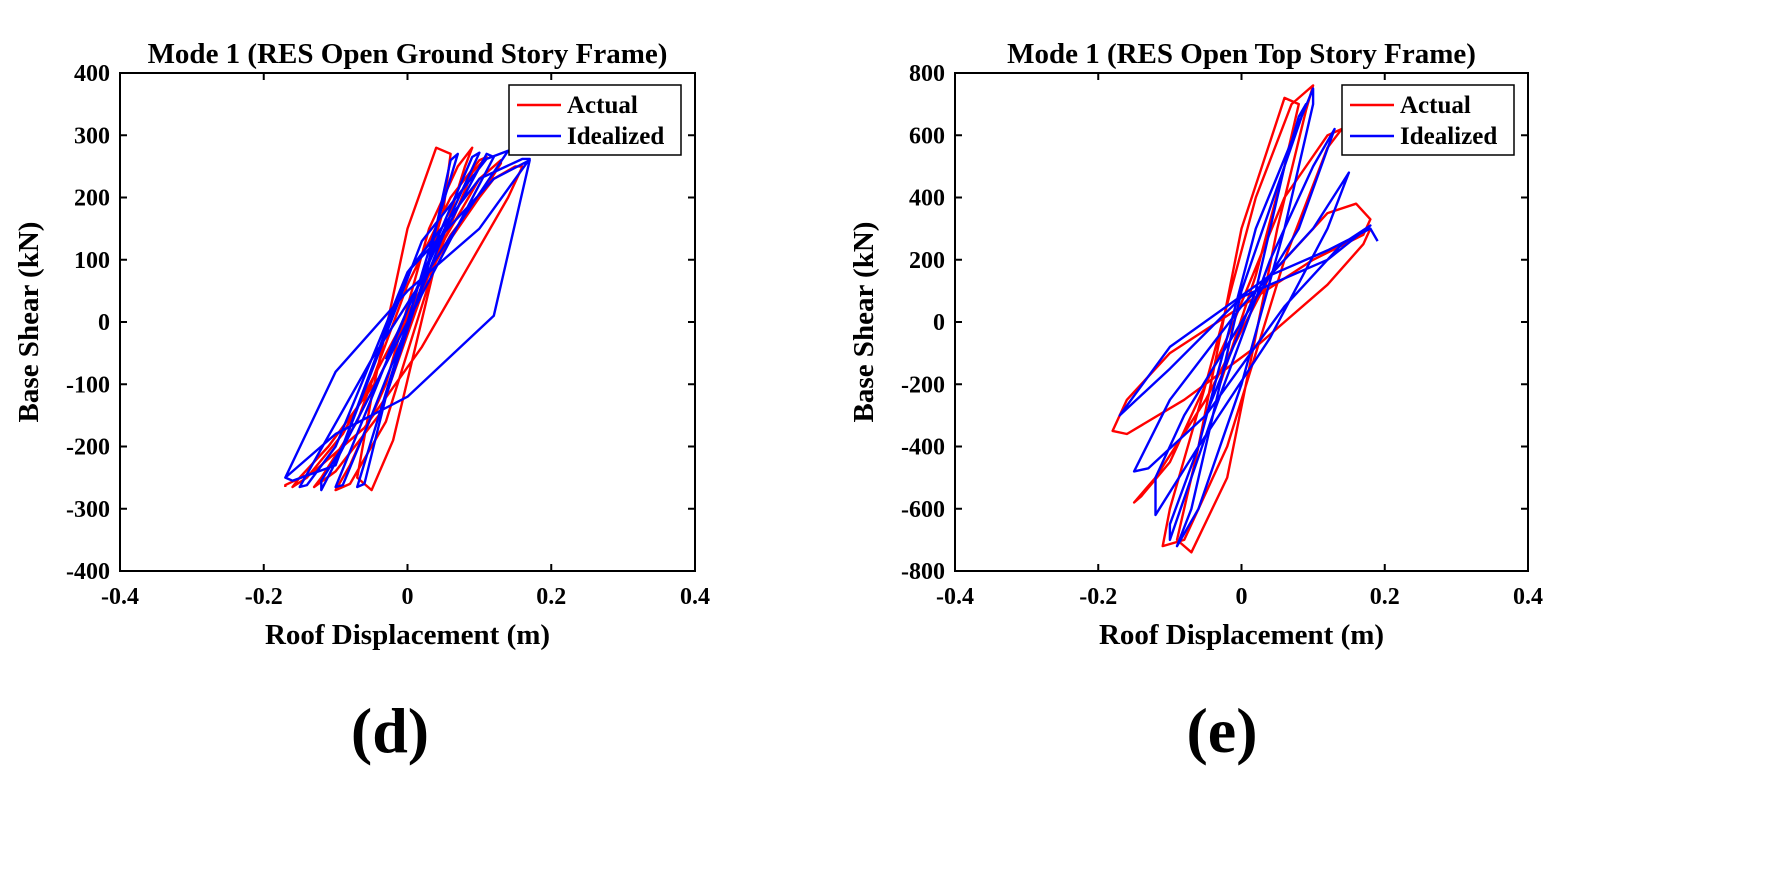  I want to click on y-tick-label: 800, so click(927, 74).